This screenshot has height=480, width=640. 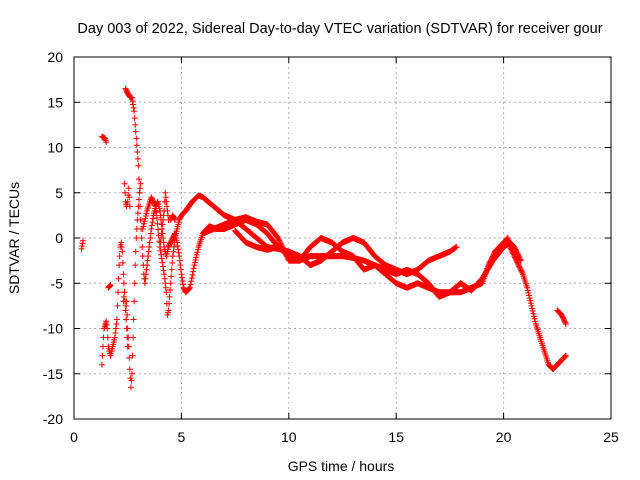 I want to click on y-tick-label: 15, so click(x=55, y=102).